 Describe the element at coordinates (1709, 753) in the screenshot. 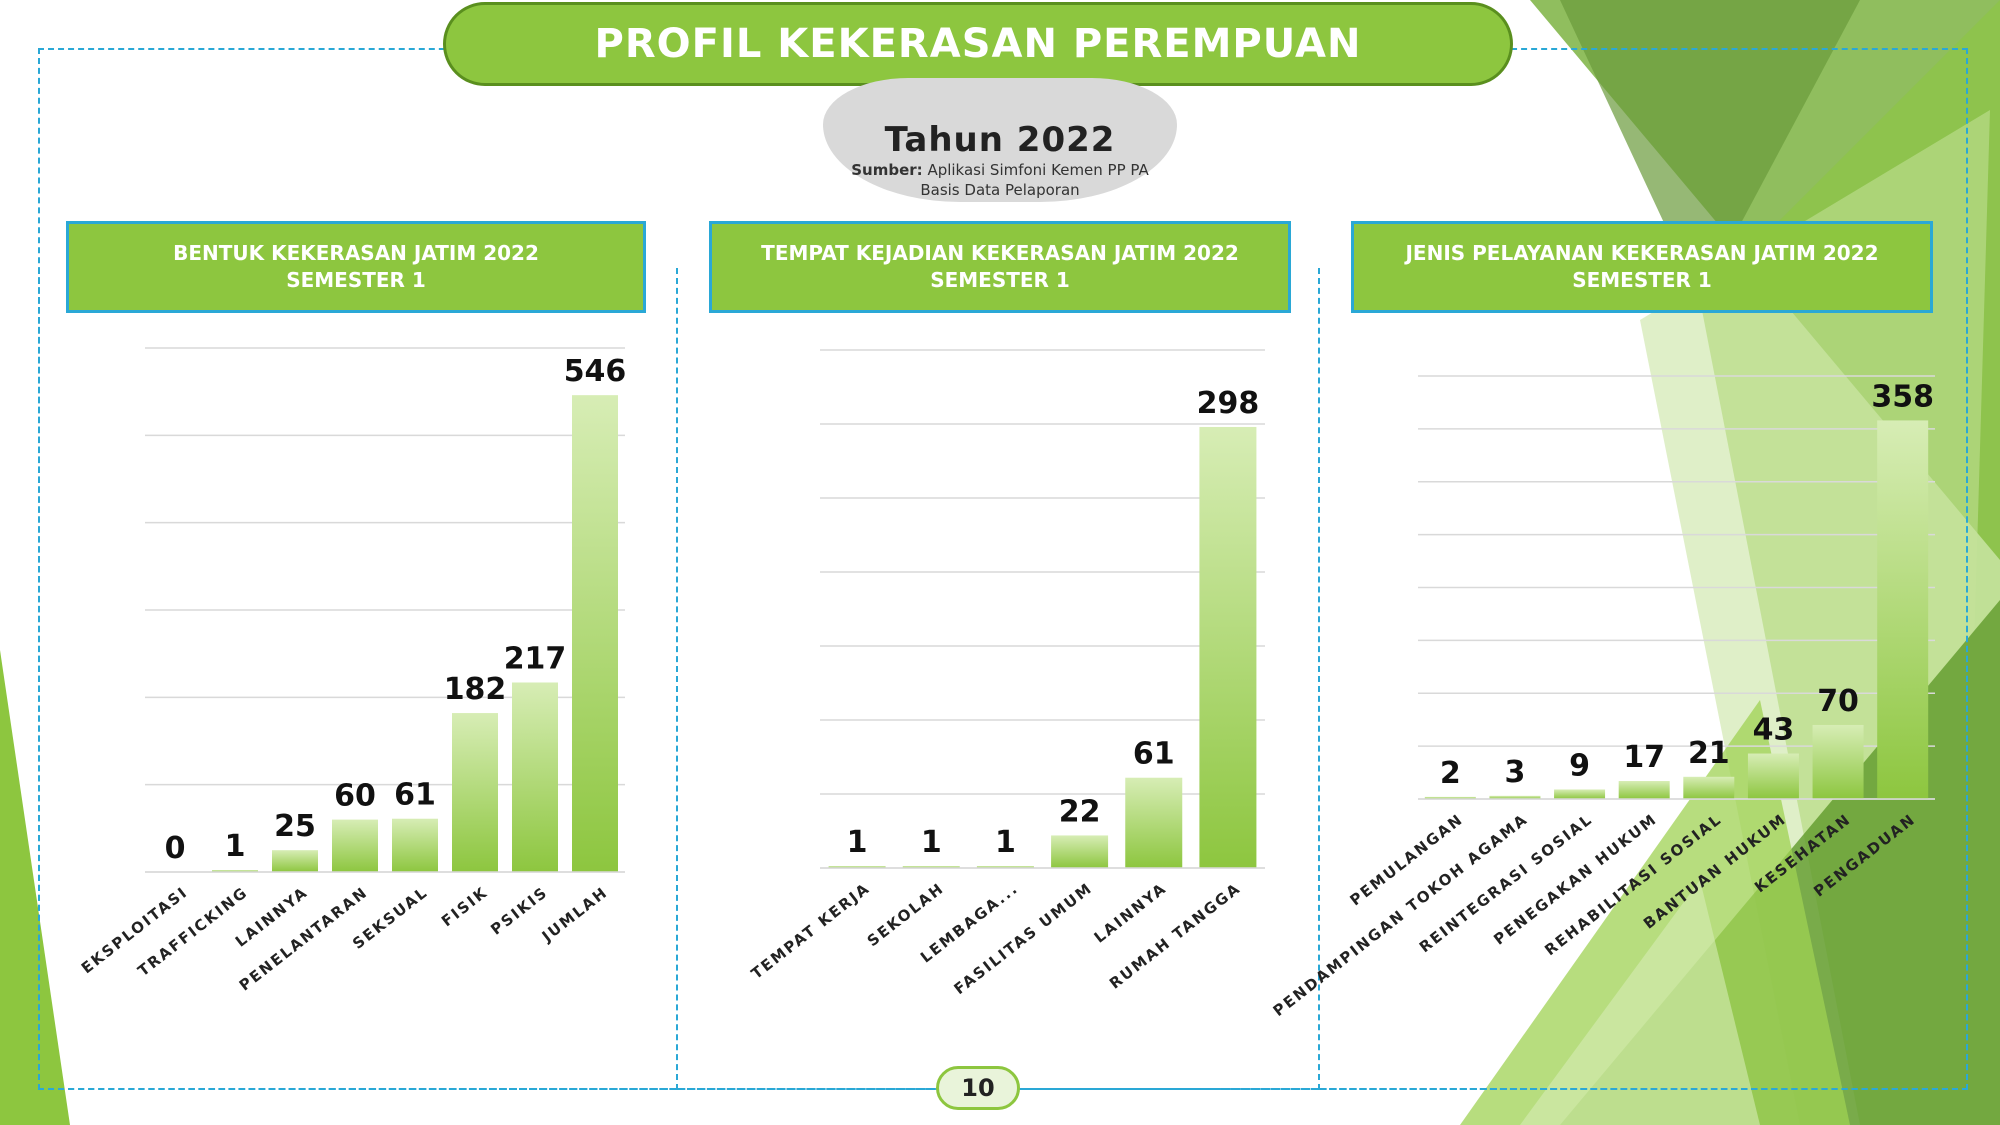

I see `value-label: 21` at that location.